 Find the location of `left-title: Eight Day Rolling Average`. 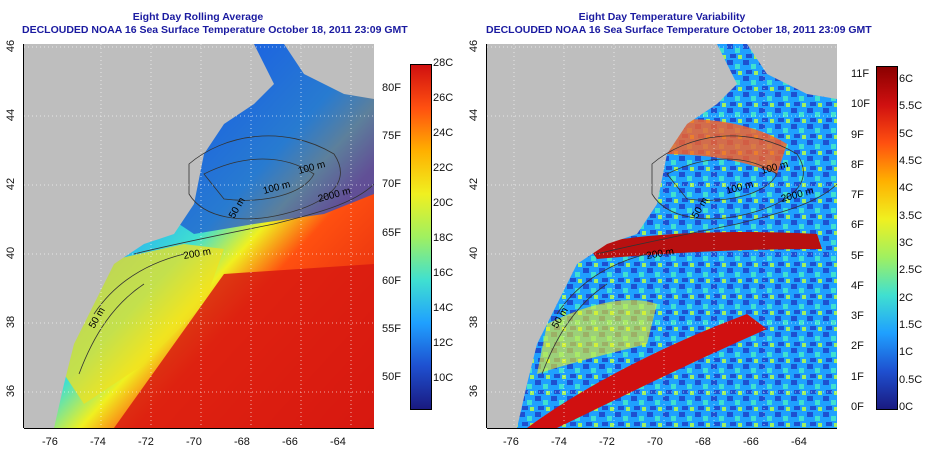

left-title: Eight Day Rolling Average is located at coordinates (198, 17).